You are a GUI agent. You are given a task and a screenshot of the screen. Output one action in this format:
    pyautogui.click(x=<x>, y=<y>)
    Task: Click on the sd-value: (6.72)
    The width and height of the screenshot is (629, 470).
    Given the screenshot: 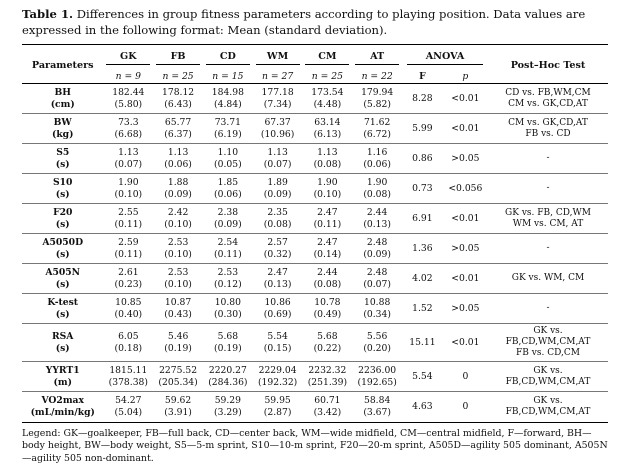 What is the action you would take?
    pyautogui.click(x=377, y=134)
    